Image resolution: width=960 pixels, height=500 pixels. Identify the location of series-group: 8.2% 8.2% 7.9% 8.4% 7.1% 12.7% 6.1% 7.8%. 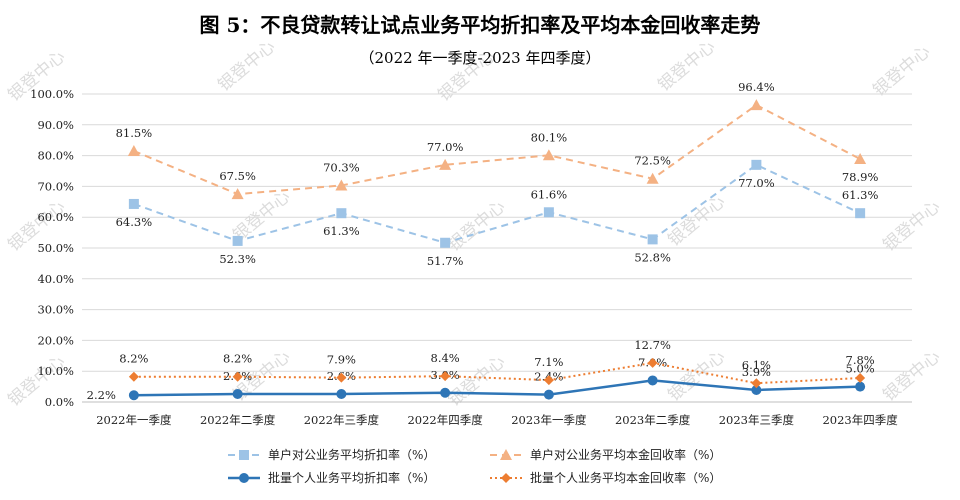
(497, 363).